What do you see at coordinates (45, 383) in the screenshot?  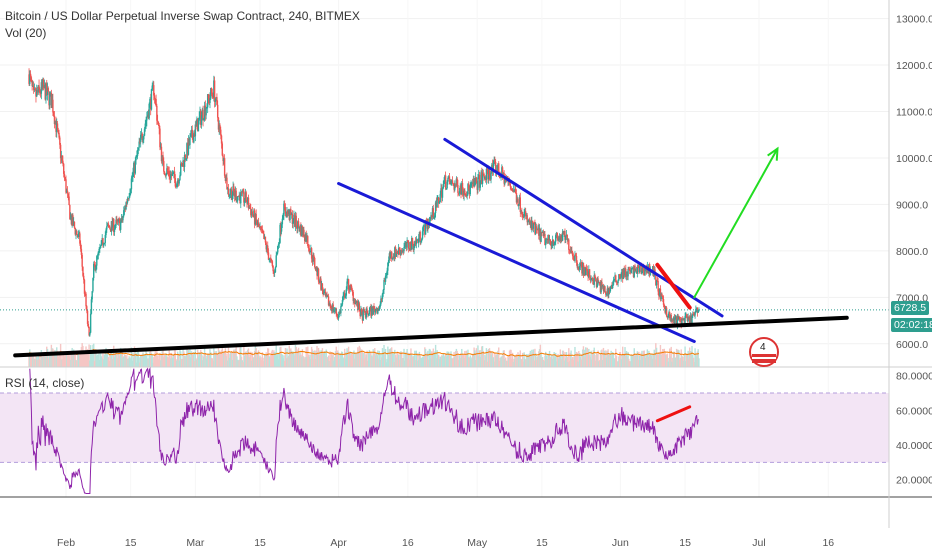 I see `rsi-legend: RSI (14, close)` at bounding box center [45, 383].